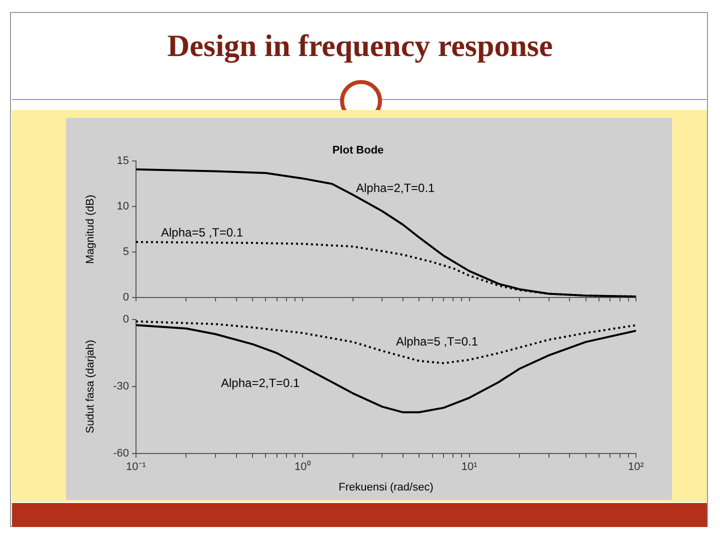  I want to click on y-tick-label: 15, so click(122, 161).